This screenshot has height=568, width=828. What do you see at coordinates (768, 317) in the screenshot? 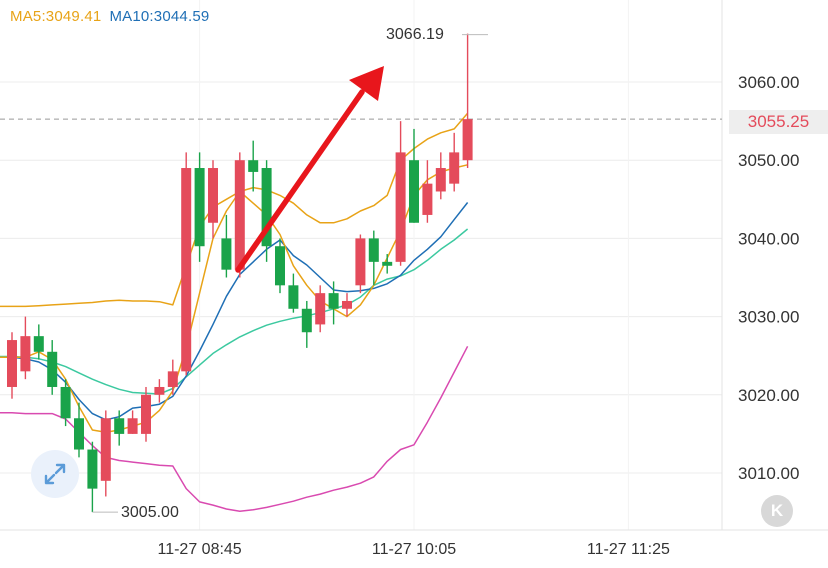
I see `y-tick-label: 3030.00` at bounding box center [768, 317].